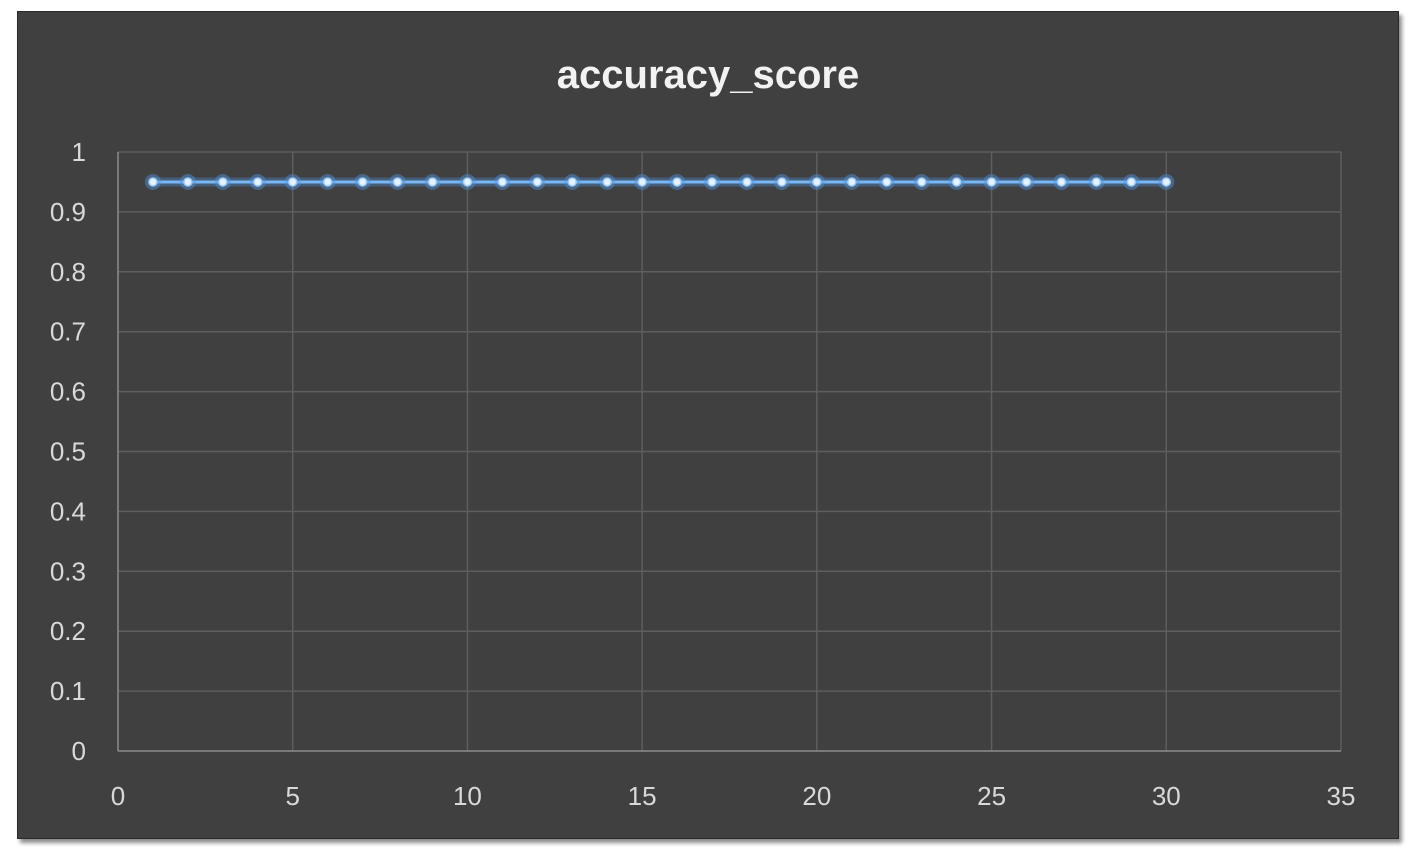 The image size is (1416, 856). I want to click on y-tick-label: 0.7, so click(68, 332).